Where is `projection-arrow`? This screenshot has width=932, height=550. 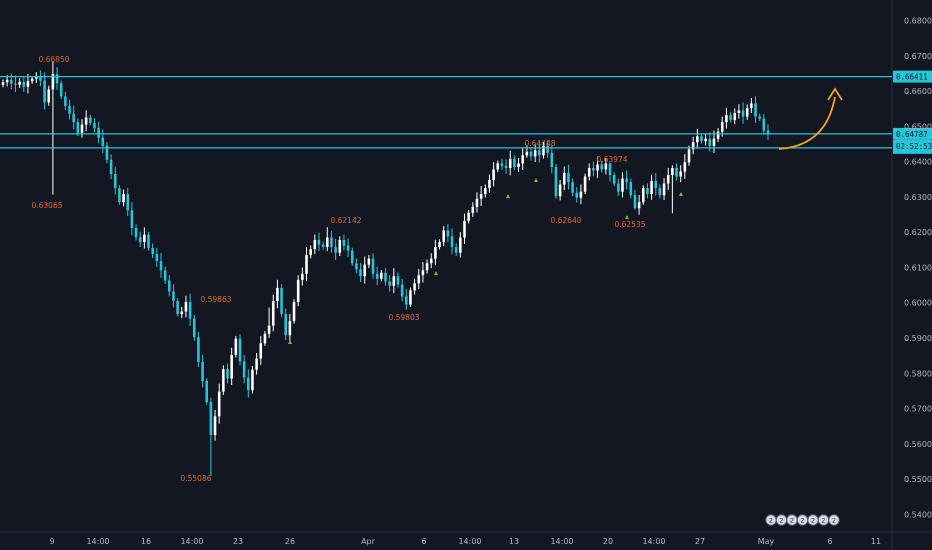
projection-arrow is located at coordinates (807, 123).